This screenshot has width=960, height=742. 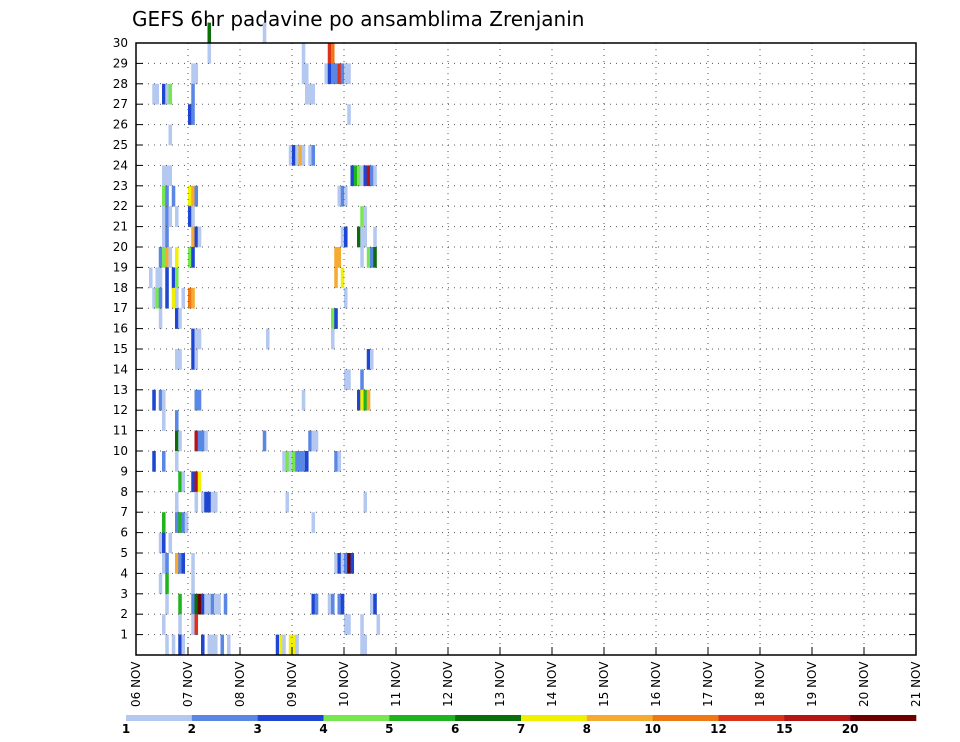 What do you see at coordinates (120, 125) in the screenshot?
I see `y-tick-label: 26` at bounding box center [120, 125].